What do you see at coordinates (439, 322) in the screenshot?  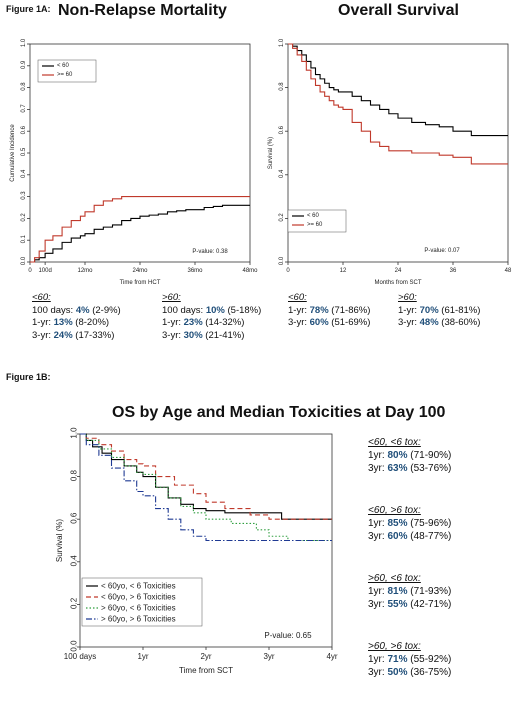 I see `stat-line: 3-yr: 48% (38-60%)` at bounding box center [439, 322].